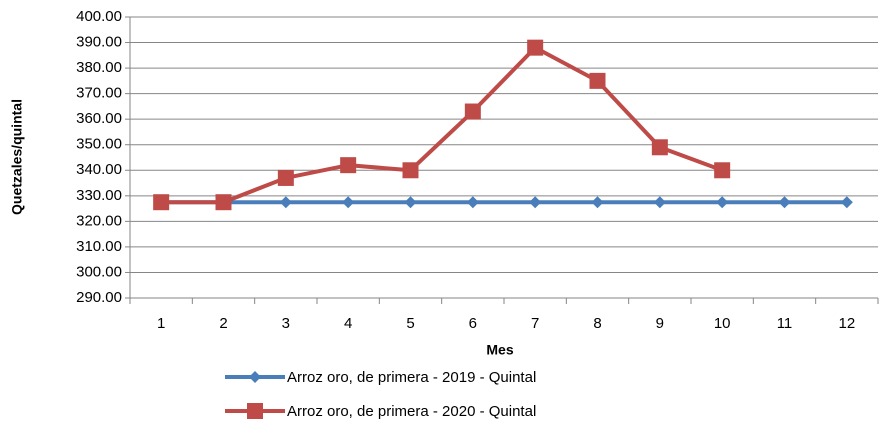 The width and height of the screenshot is (879, 423). I want to click on y-axis-title: Quetzales/quintal, so click(17, 157).